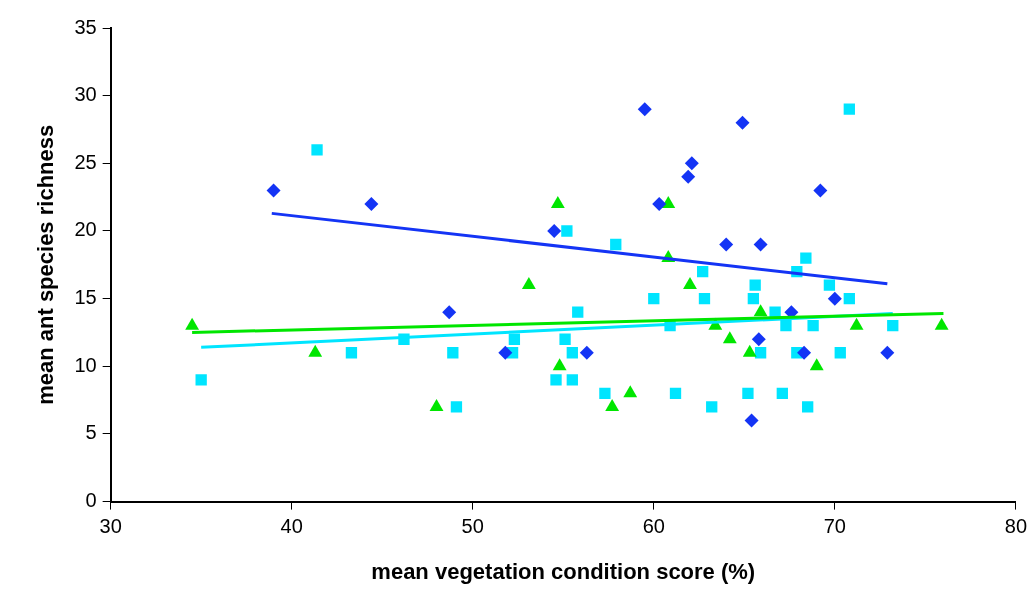 This screenshot has height=612, width=1033. Describe the element at coordinates (91, 500) in the screenshot. I see `y-tick-label: 0` at that location.